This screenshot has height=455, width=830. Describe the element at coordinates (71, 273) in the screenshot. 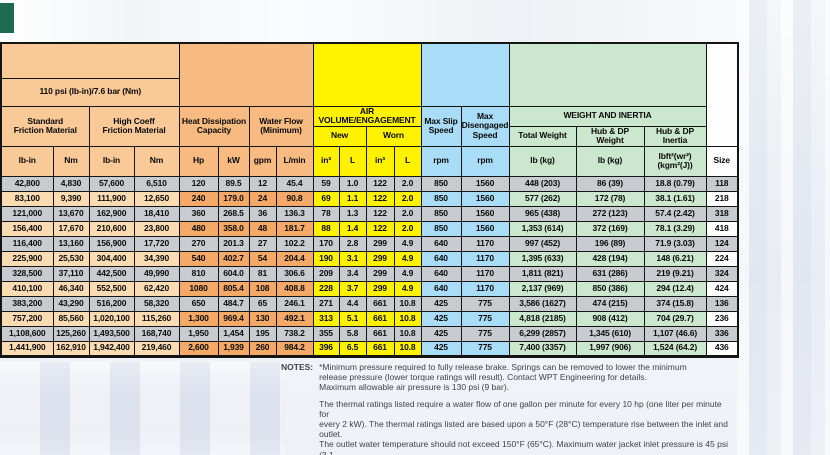

I see `cell: 37,110` at that location.